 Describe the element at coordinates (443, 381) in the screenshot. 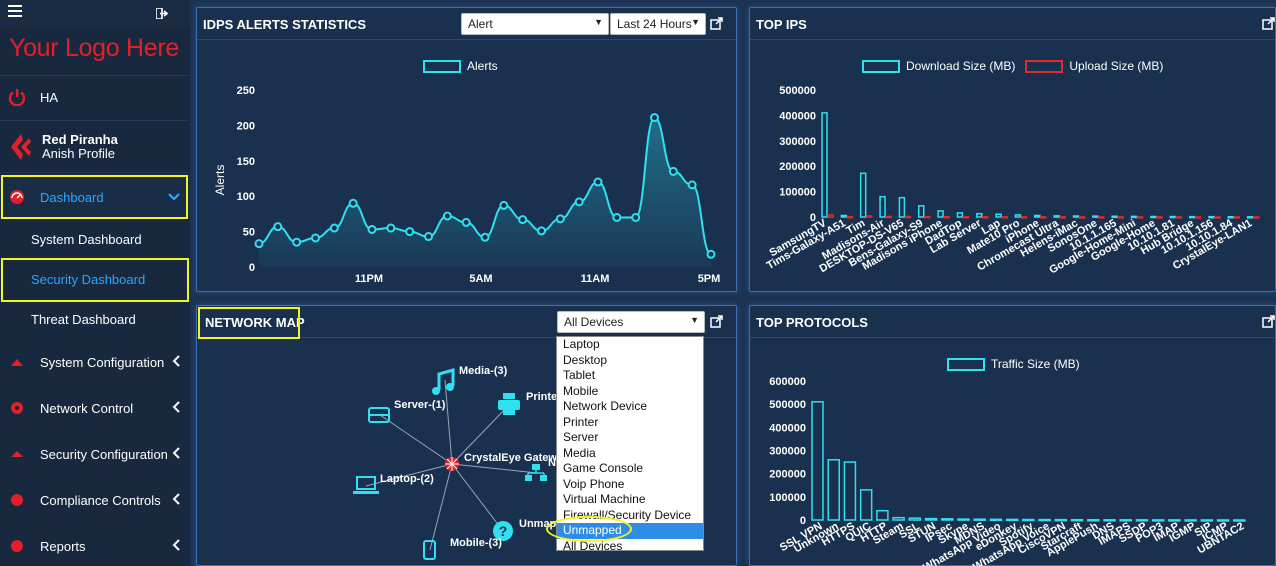

I see `media-node-icon` at that location.